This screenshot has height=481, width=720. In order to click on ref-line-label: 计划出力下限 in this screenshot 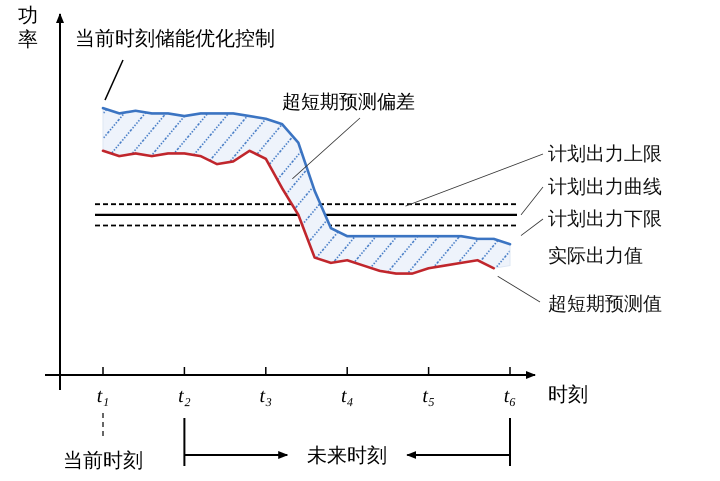, I will do `click(605, 219)`.